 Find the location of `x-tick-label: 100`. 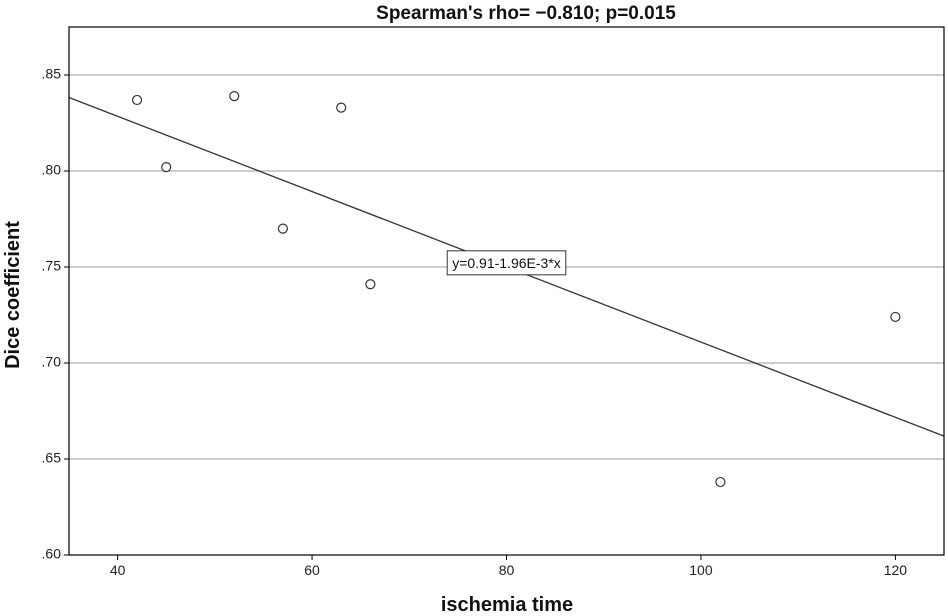

x-tick-label: 100 is located at coordinates (701, 570).